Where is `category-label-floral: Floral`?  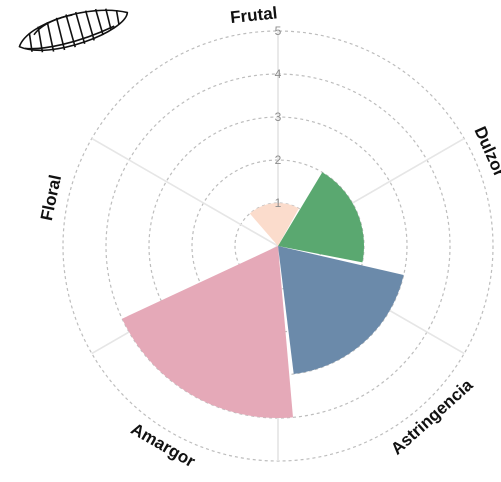
category-label-floral: Floral is located at coordinates (51, 197).